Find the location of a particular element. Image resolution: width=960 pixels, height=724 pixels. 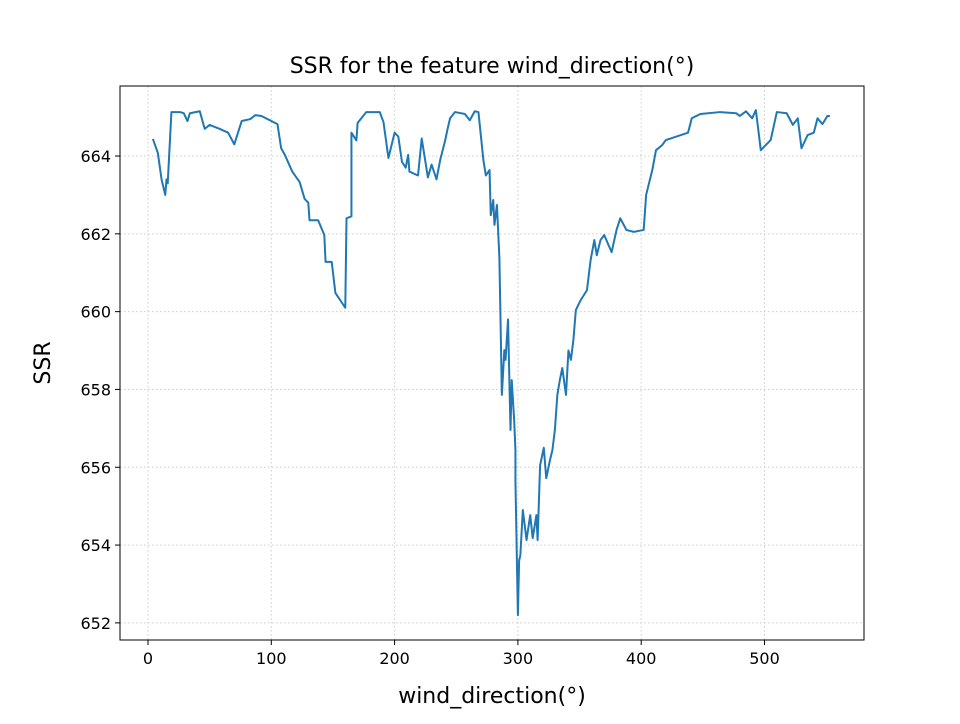

y-tick-label: 652 is located at coordinates (95, 623).